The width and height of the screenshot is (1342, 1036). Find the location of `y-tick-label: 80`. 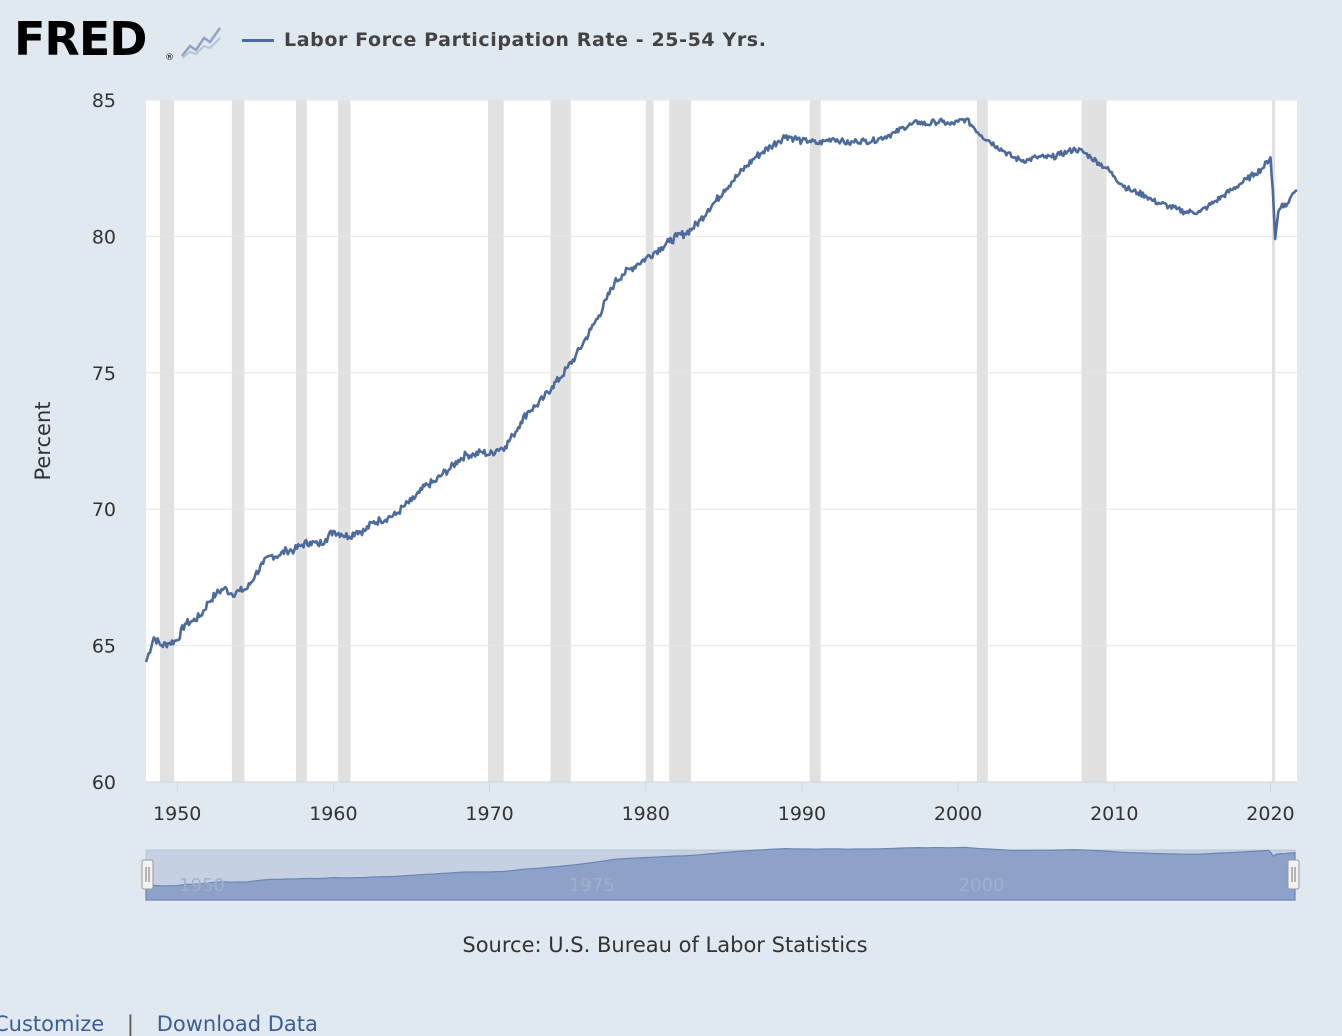

y-tick-label: 80 is located at coordinates (104, 237).